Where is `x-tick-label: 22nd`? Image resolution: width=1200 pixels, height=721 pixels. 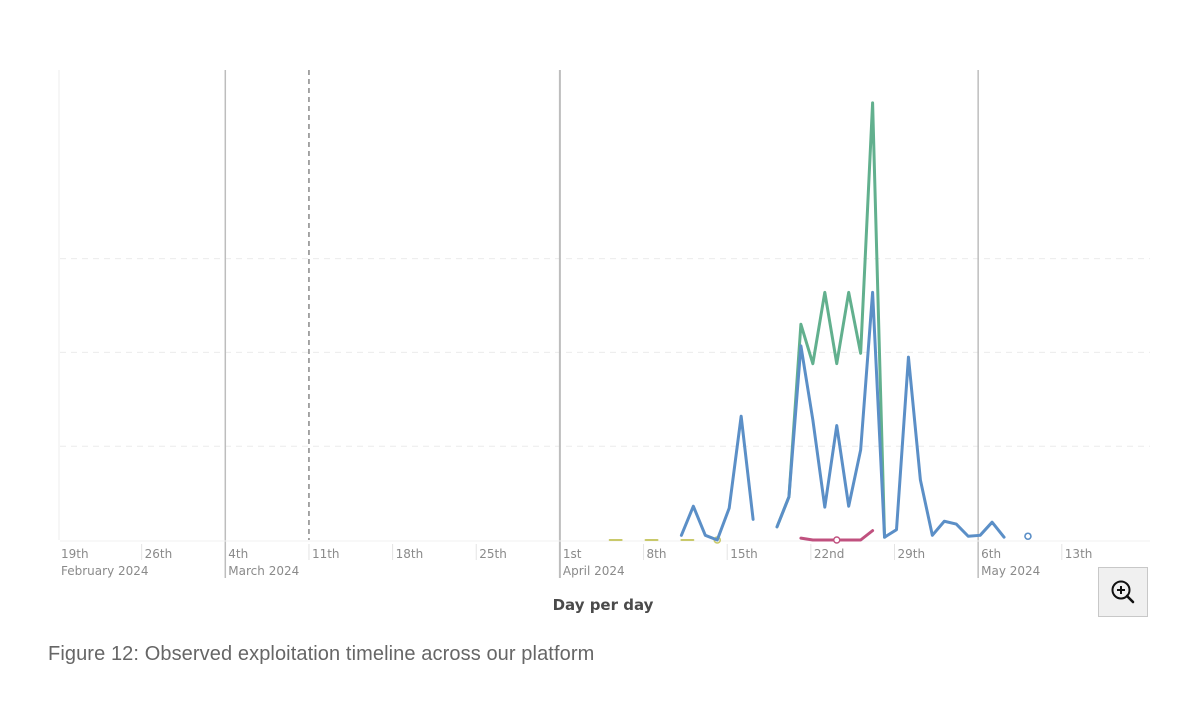
x-tick-label: 22nd is located at coordinates (829, 554).